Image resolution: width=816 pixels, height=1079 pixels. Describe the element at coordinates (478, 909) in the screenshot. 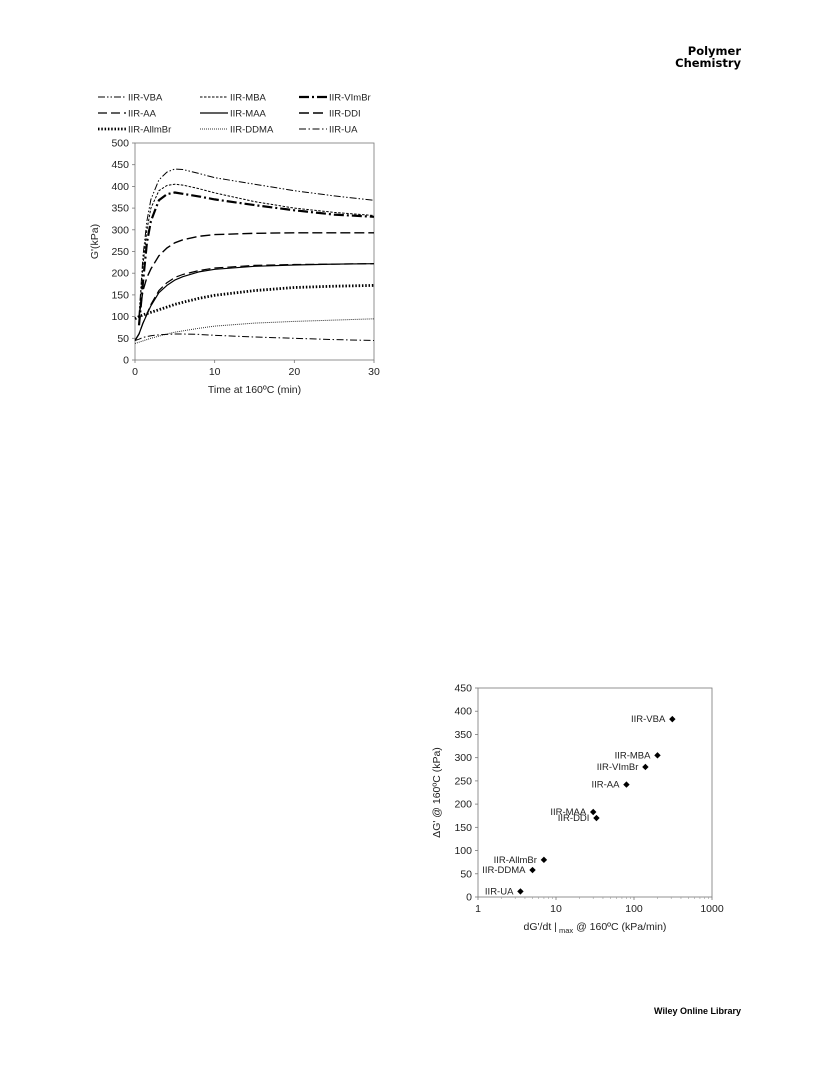

I see `x-tick-label: 1` at that location.